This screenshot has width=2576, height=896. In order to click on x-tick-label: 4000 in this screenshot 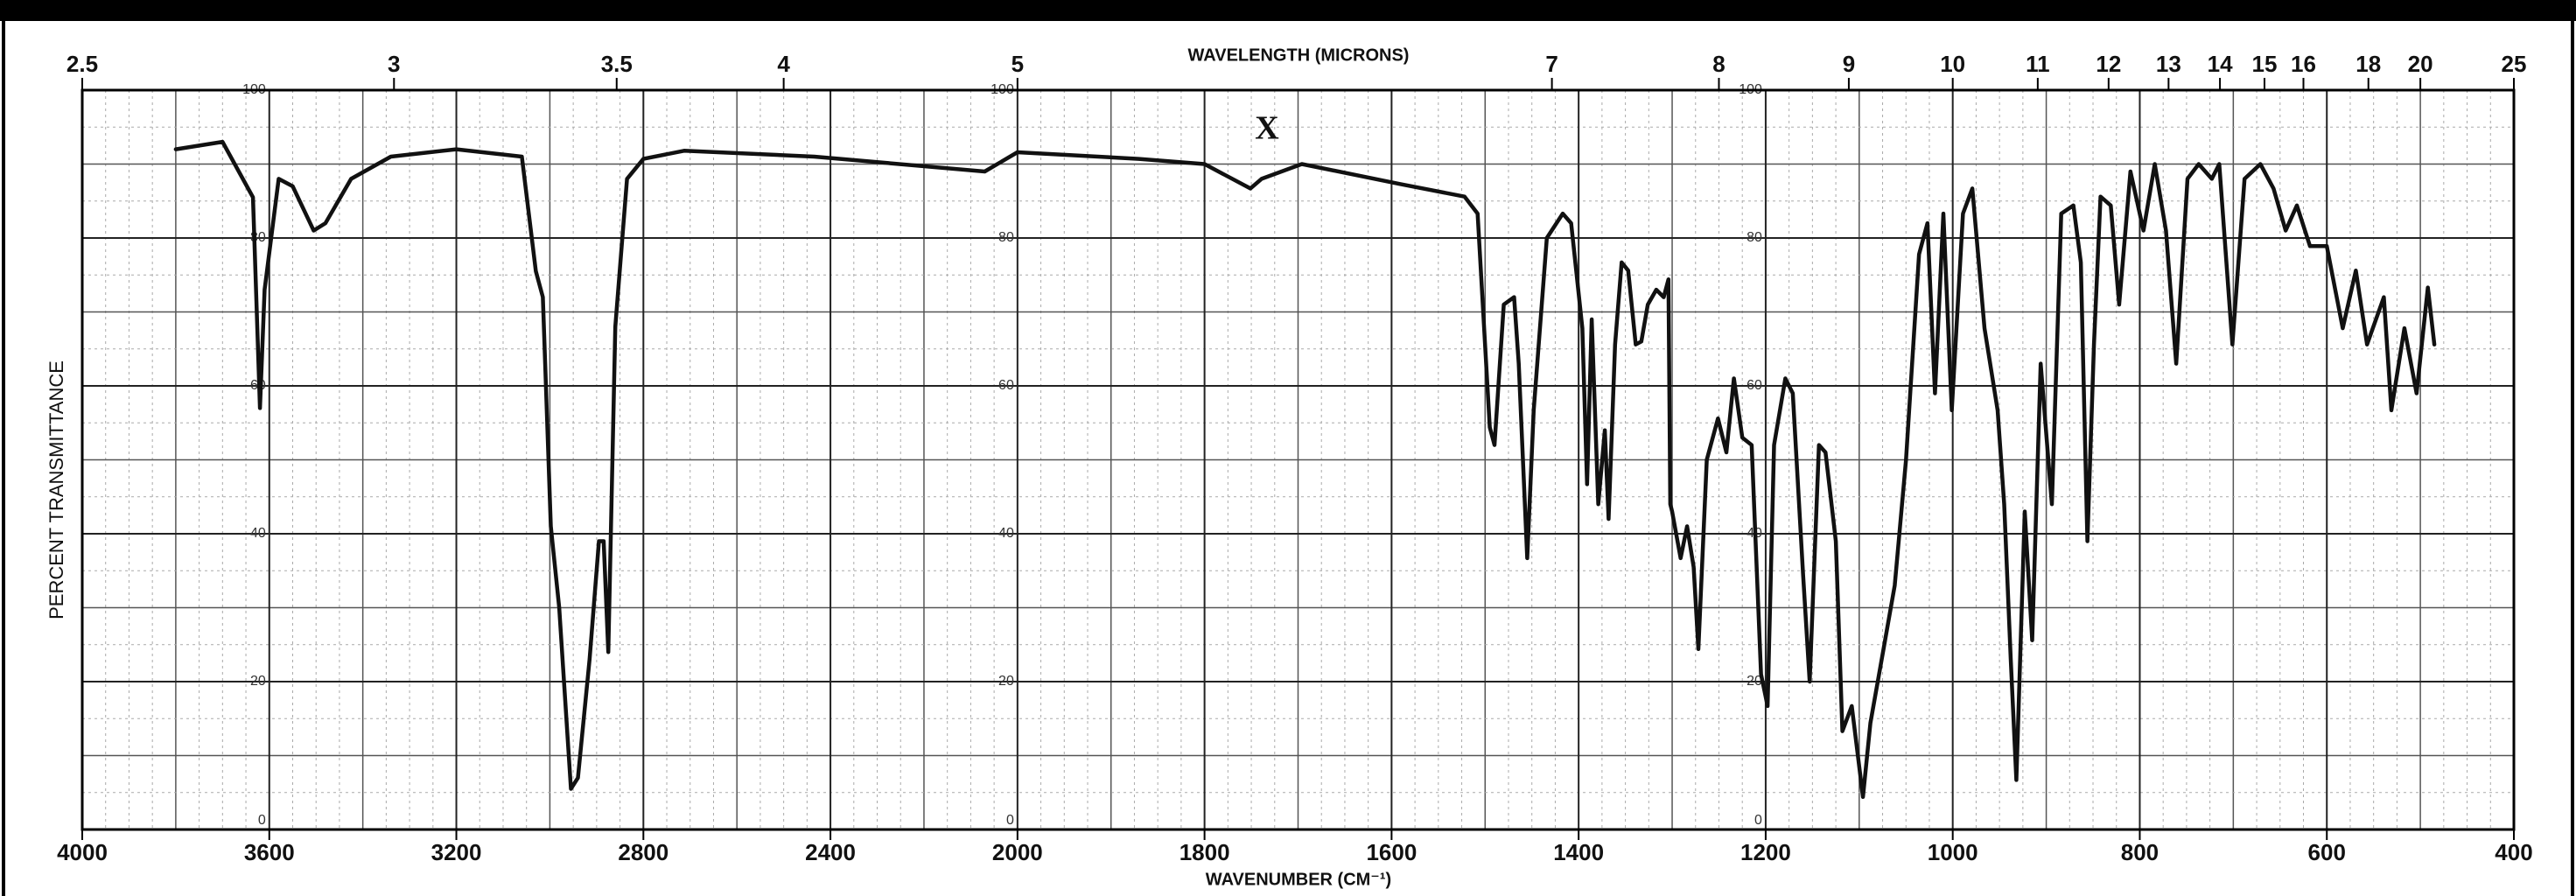, I will do `click(82, 852)`.